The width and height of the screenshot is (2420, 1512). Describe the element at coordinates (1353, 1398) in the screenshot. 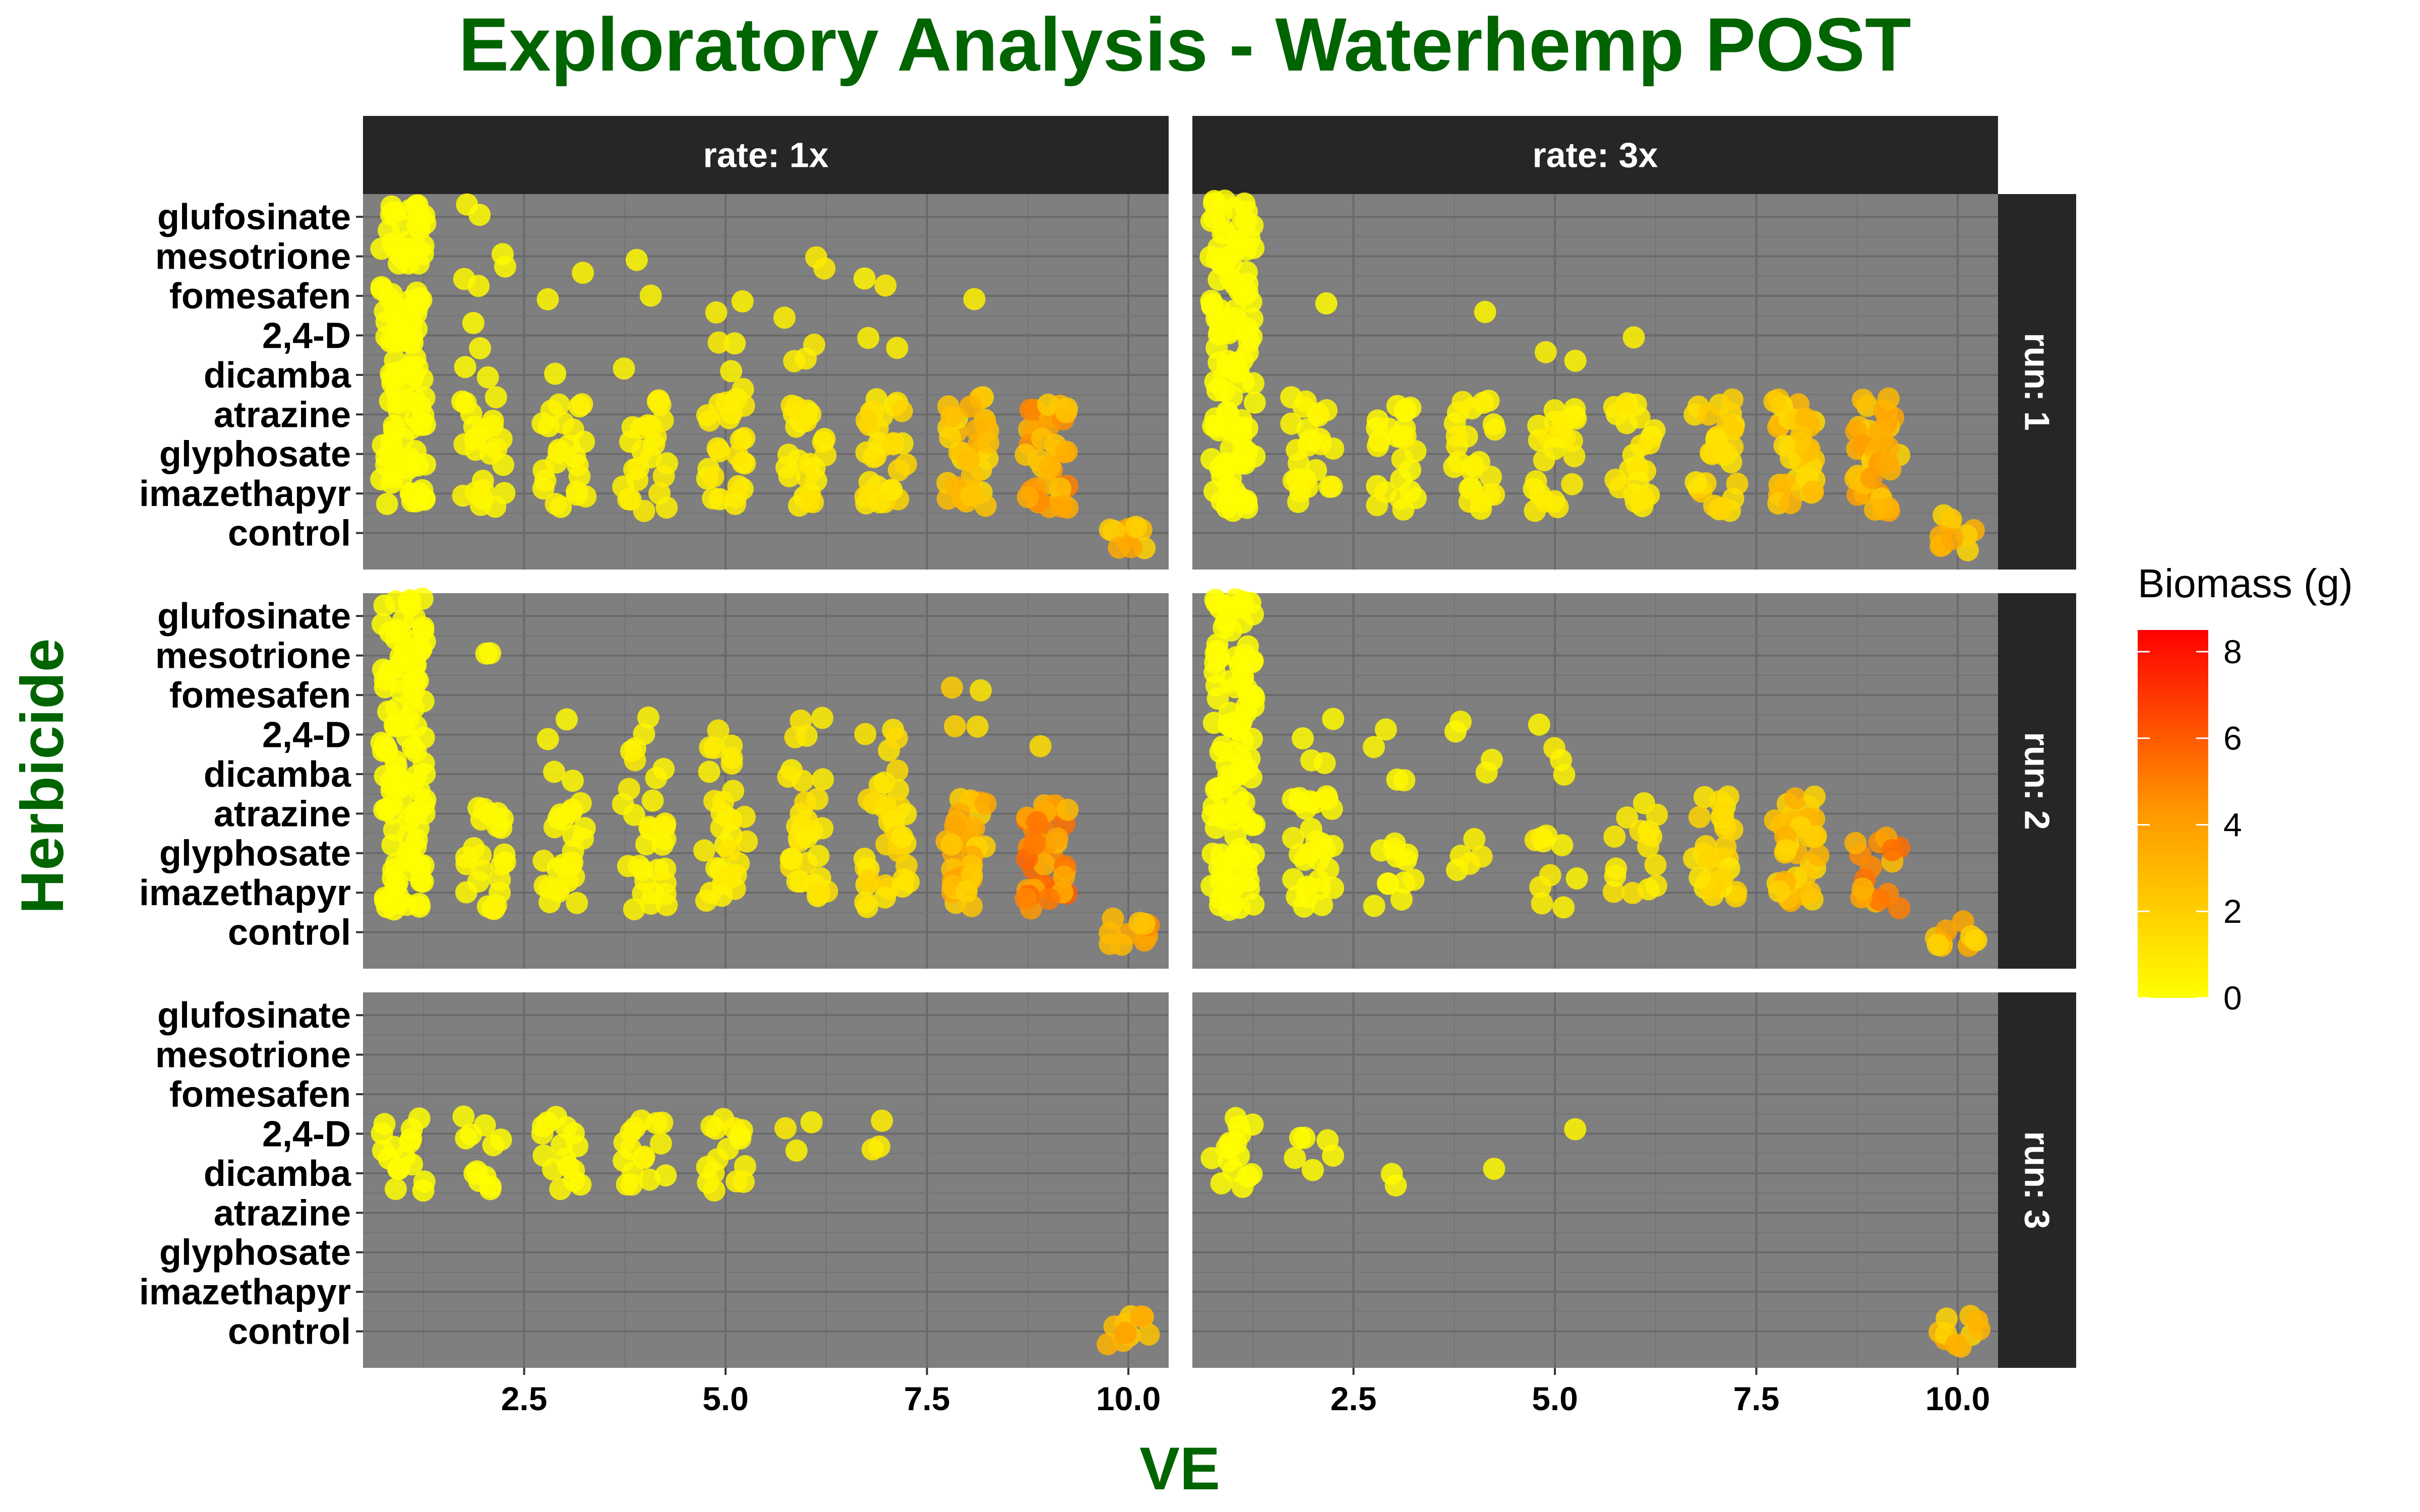

I see `x-tick-label: 2.5` at that location.